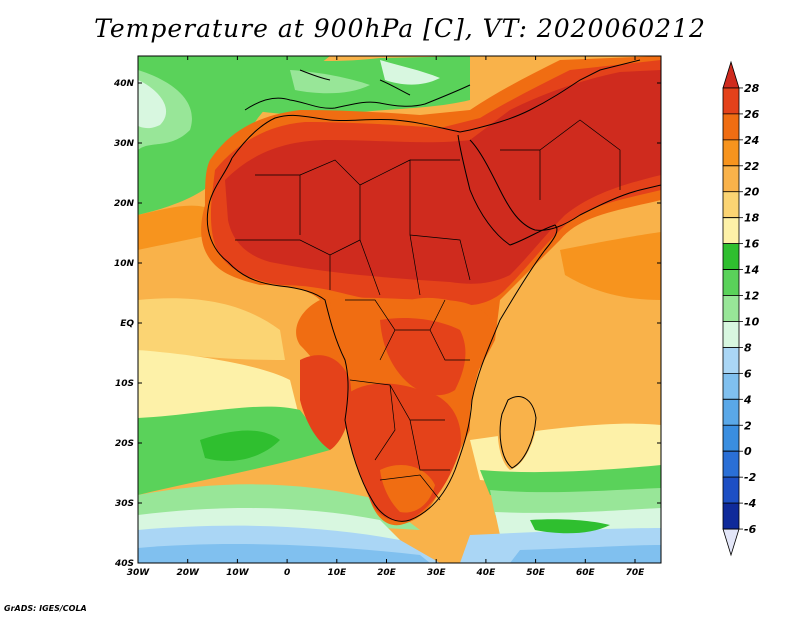 The width and height of the screenshot is (800, 618). What do you see at coordinates (139, 573) in the screenshot?
I see `lon-label: 30W` at bounding box center [139, 573].